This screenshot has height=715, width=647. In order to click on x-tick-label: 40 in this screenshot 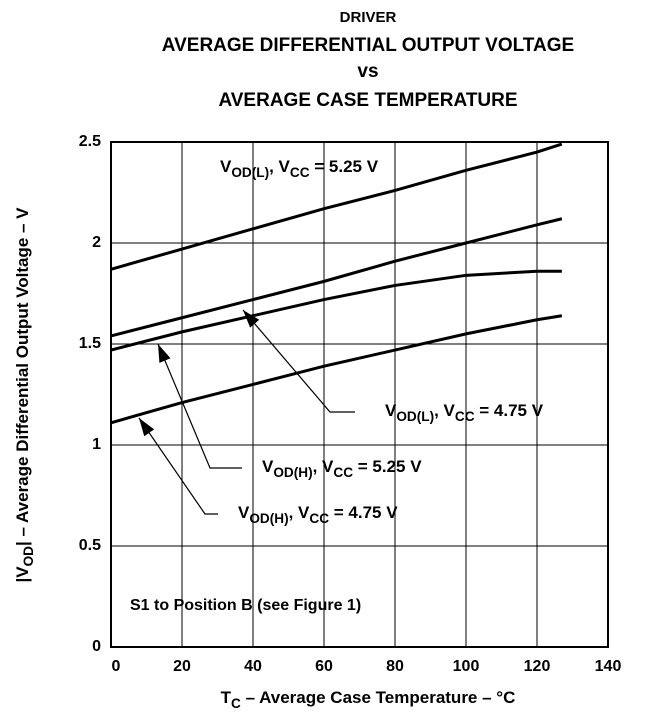, I will do `click(253, 666)`.